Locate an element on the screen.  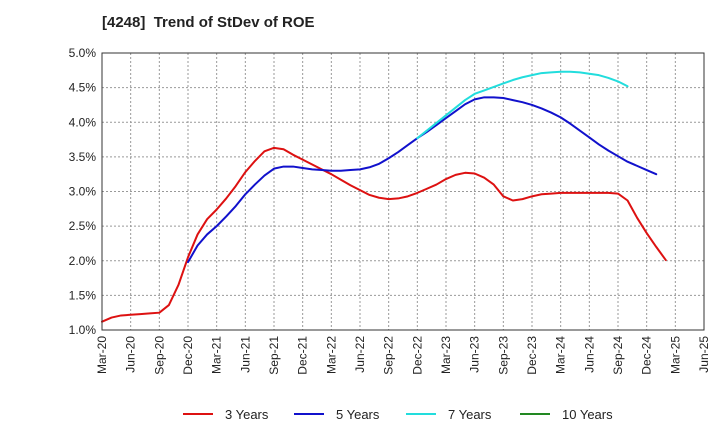
x-tick-label: Mar-21 is located at coordinates (217, 355).